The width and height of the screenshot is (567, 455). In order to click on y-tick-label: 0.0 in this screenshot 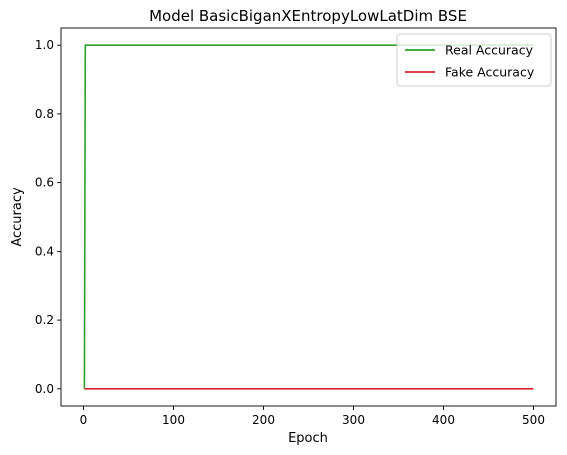, I will do `click(44, 389)`.